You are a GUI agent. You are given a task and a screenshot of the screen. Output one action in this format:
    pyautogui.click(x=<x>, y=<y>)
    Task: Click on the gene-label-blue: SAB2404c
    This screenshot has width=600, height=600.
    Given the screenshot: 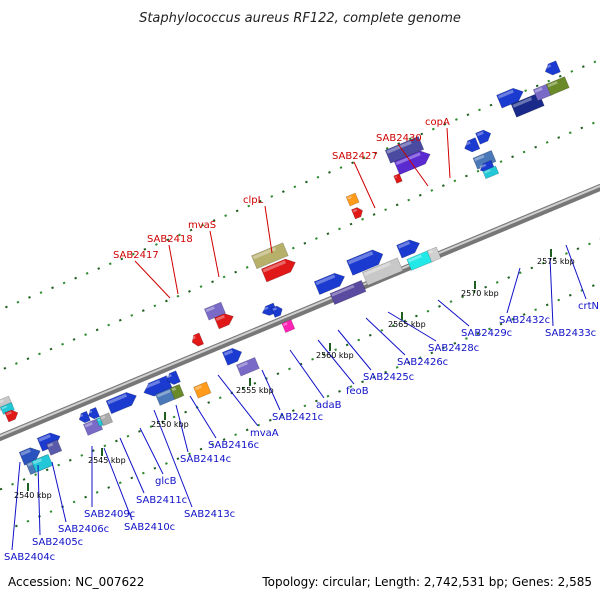 What is the action you would take?
    pyautogui.click(x=29, y=557)
    